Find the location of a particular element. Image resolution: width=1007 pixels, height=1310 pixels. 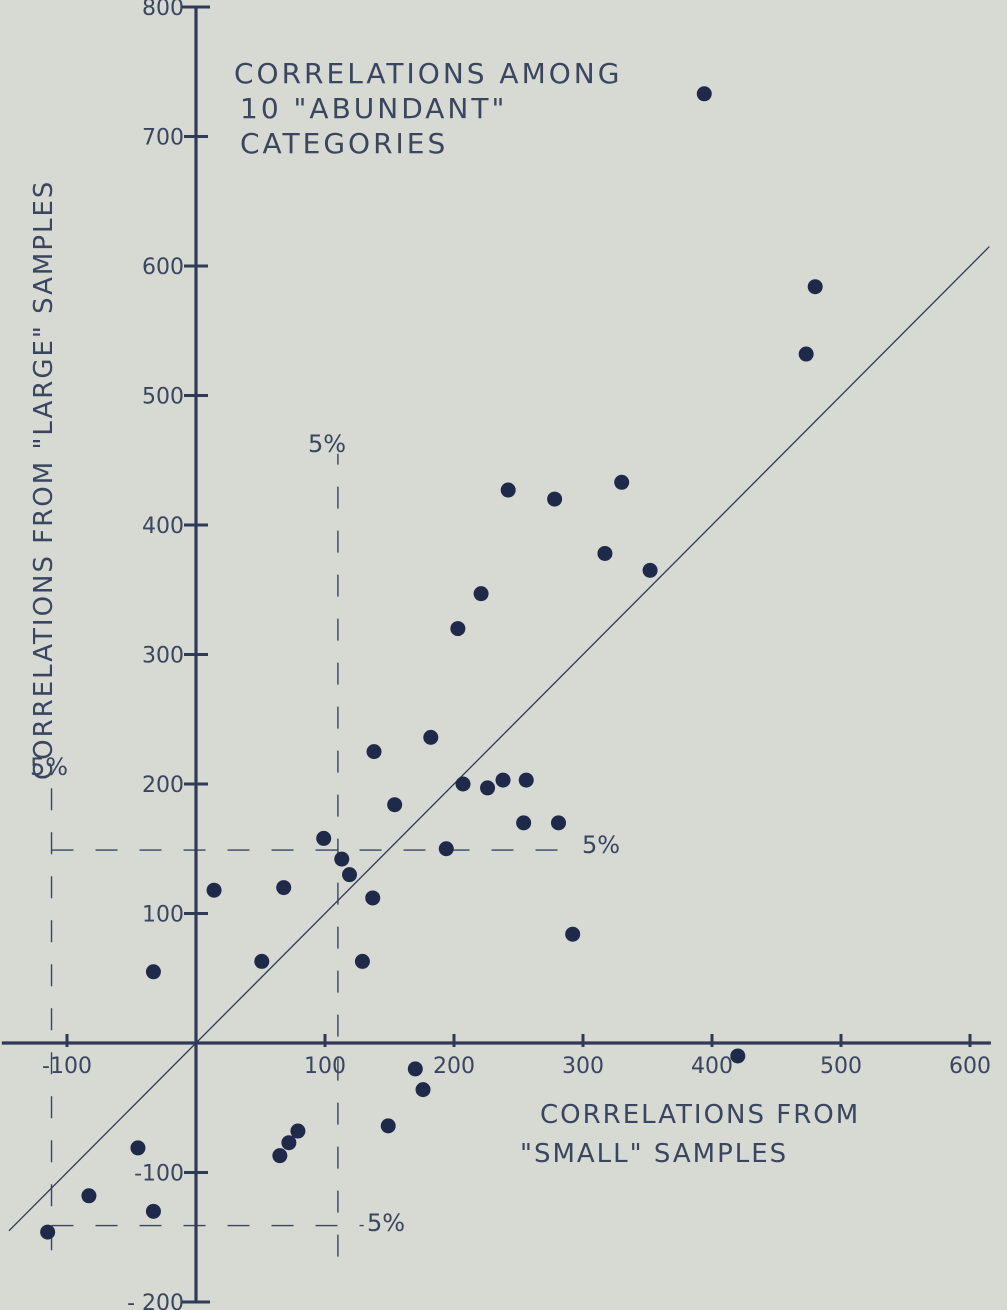

sig-label-x-negative: 5% is located at coordinates (49, 767).